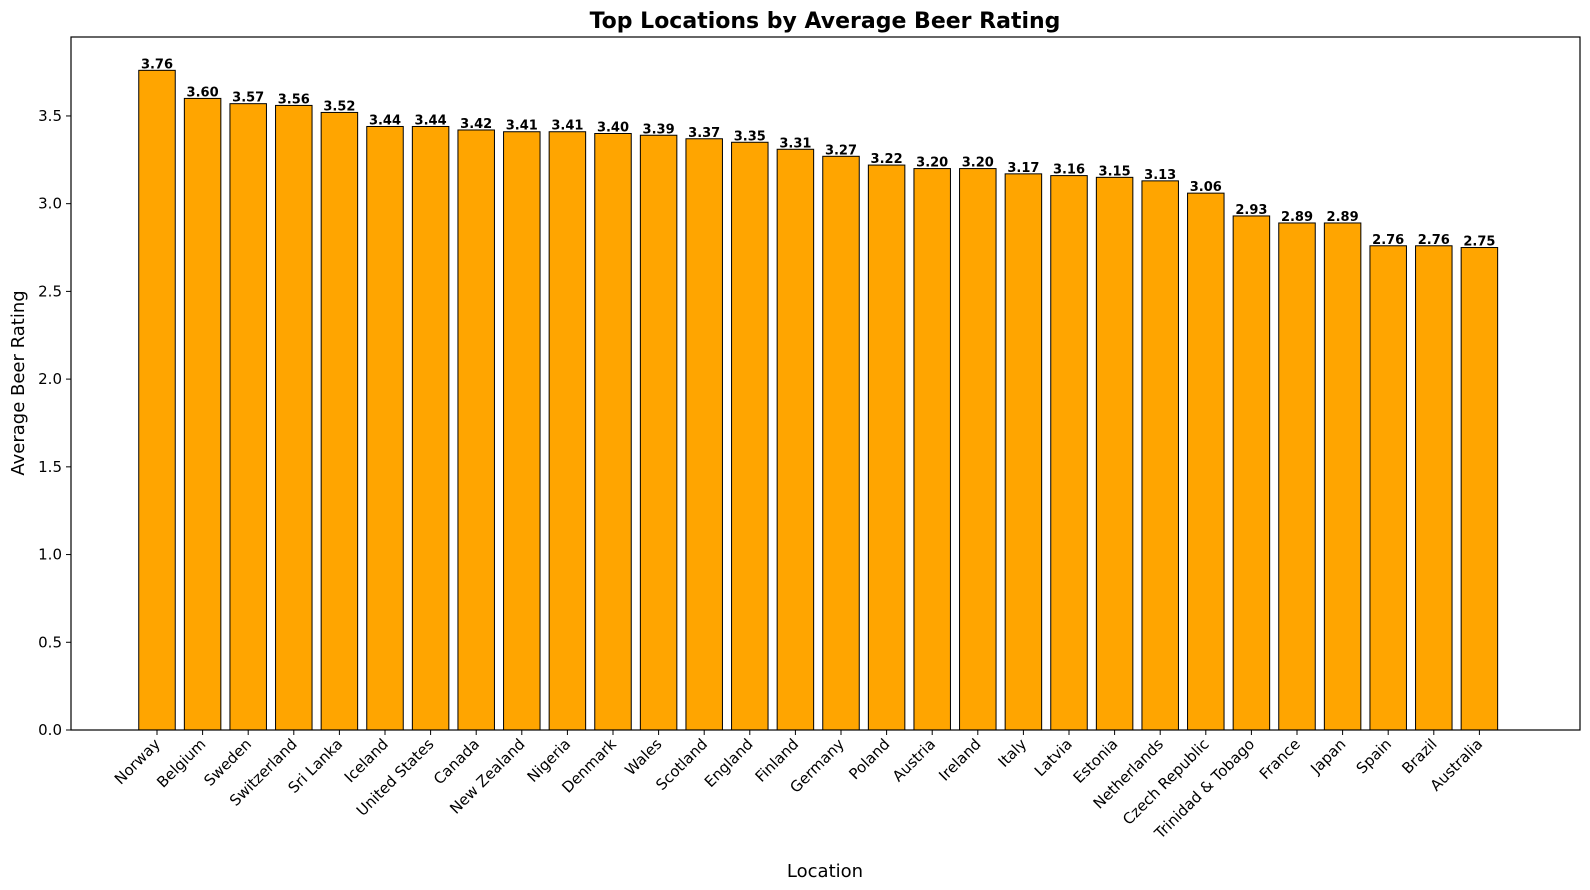  I want to click on value-label: 3.52, so click(339, 106).